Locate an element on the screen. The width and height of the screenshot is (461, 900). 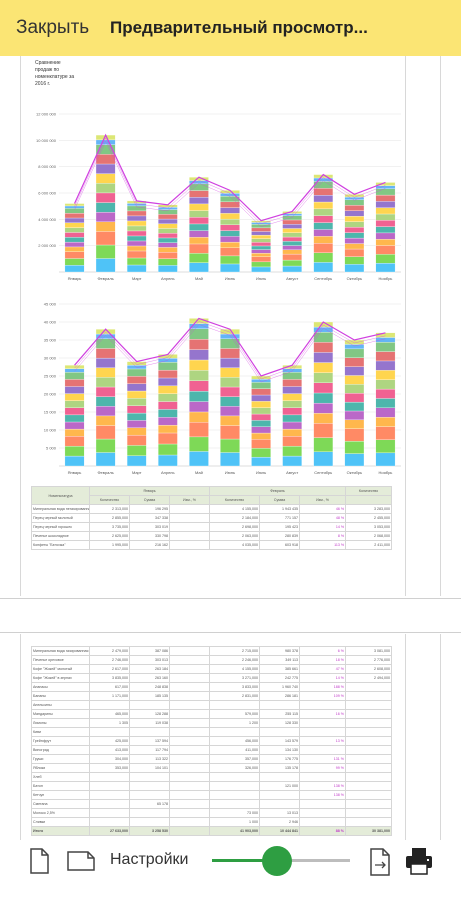
close-button: Закрыть is located at coordinates (53, 27).